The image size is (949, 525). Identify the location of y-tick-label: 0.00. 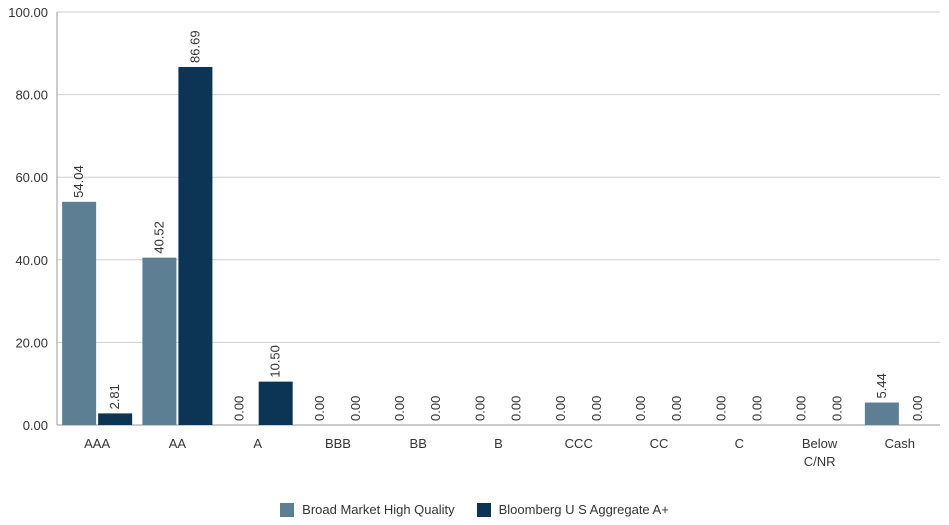
(35, 425).